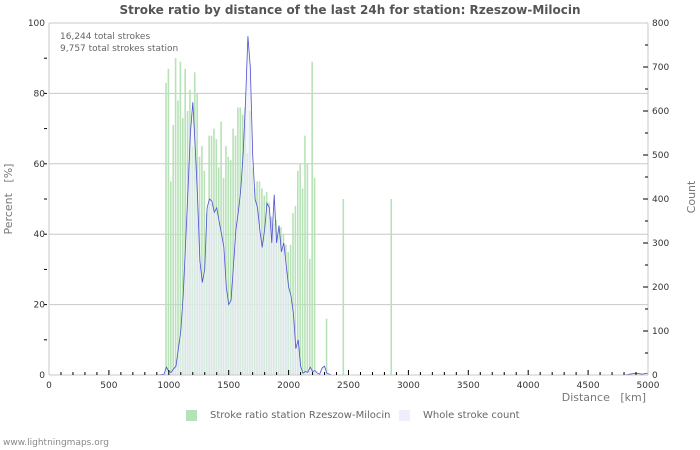 This screenshot has width=700, height=450. What do you see at coordinates (660, 244) in the screenshot?
I see `y2-tick-label: 300` at bounding box center [660, 244].